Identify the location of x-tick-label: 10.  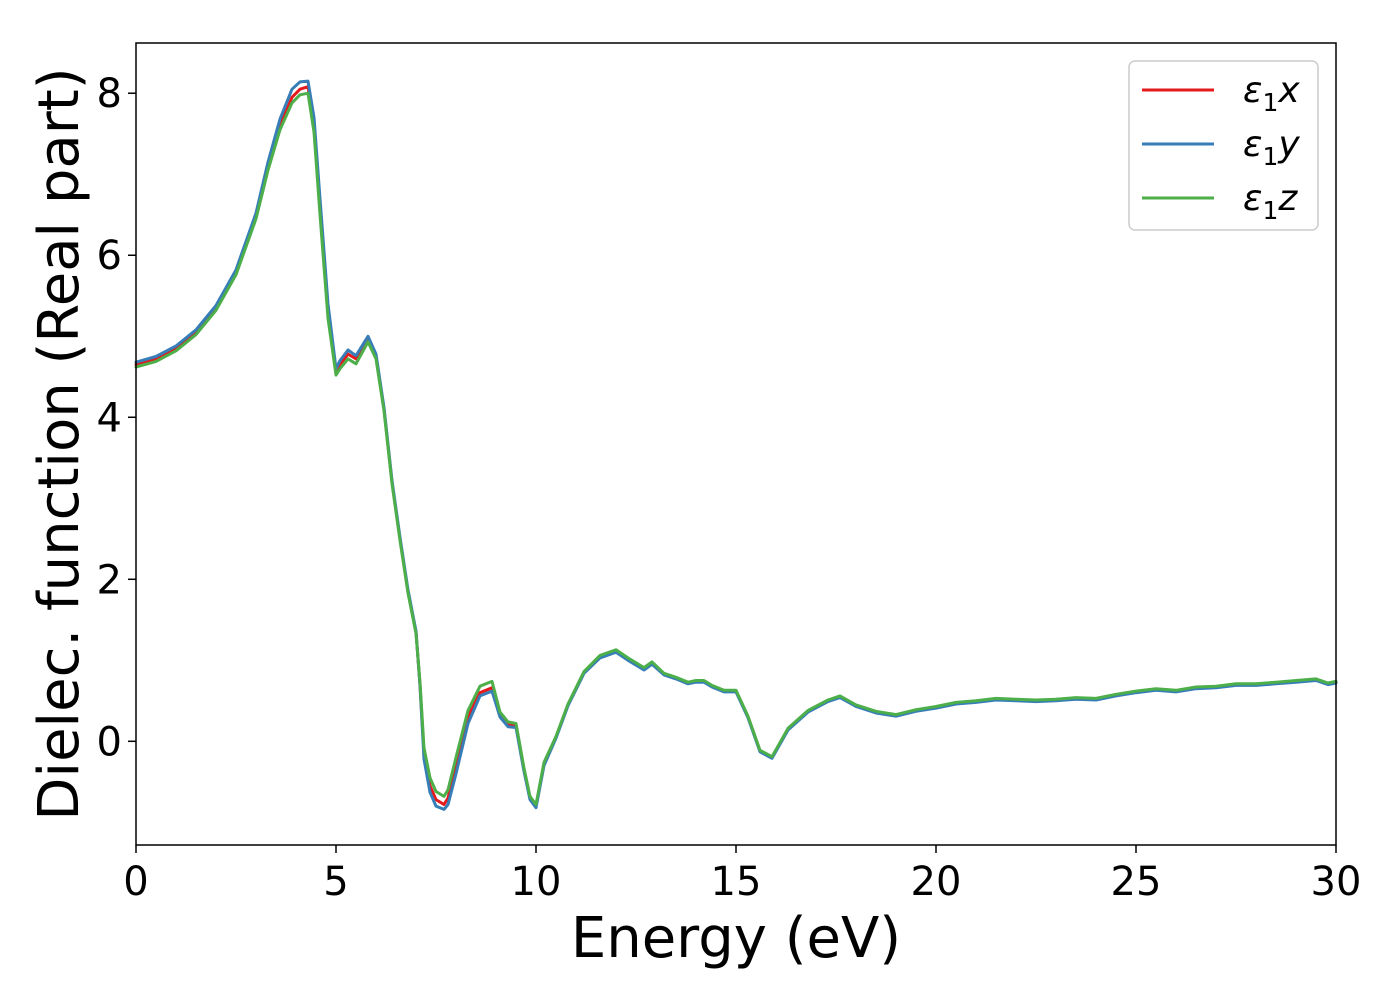
(536, 882).